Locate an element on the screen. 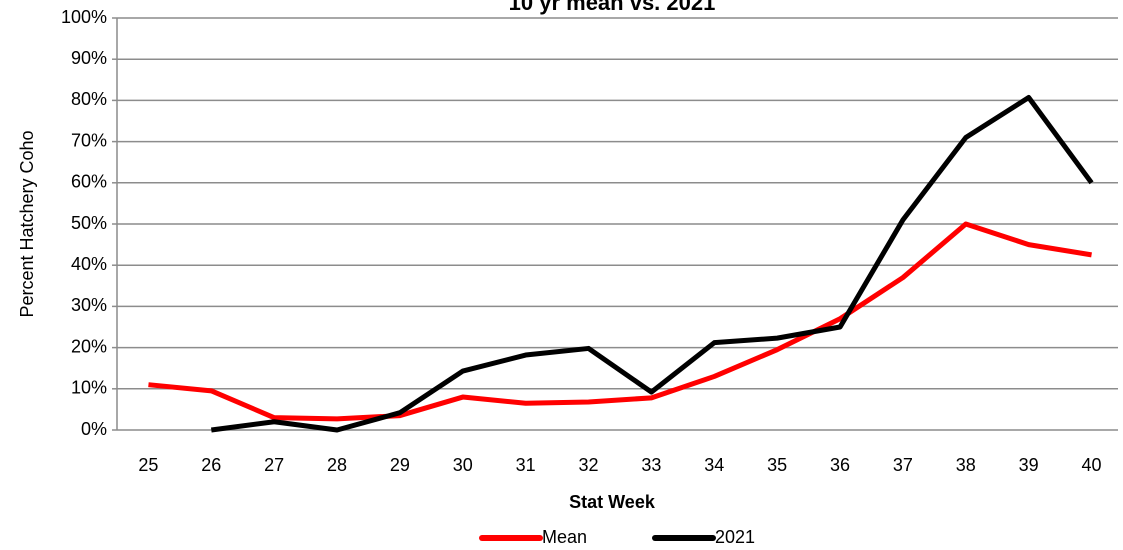  y-tick-label: 100% is located at coordinates (84, 17).